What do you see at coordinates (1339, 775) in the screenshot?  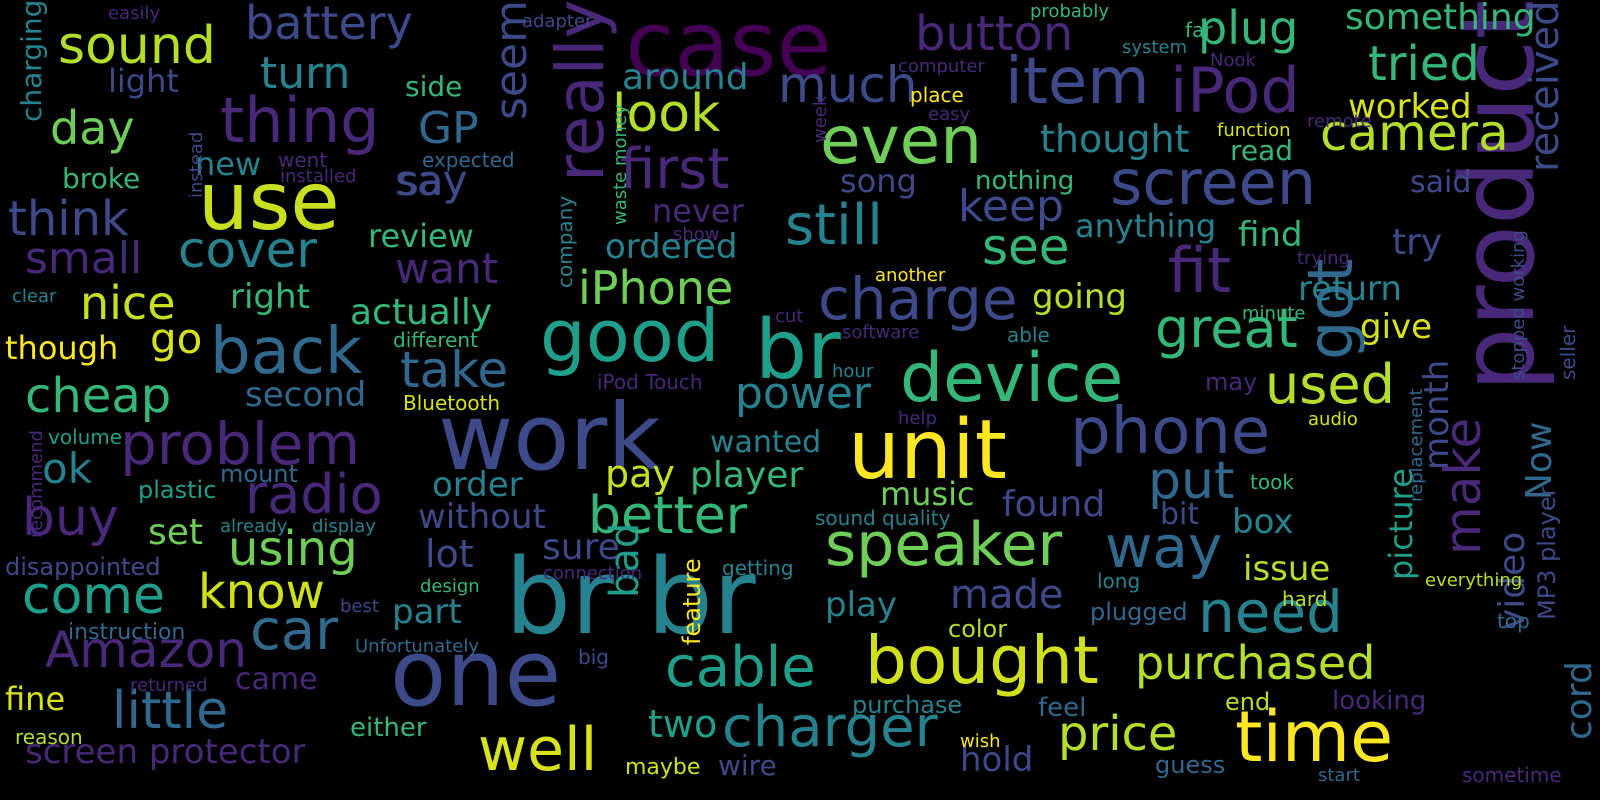 I see `word-start: start` at bounding box center [1339, 775].